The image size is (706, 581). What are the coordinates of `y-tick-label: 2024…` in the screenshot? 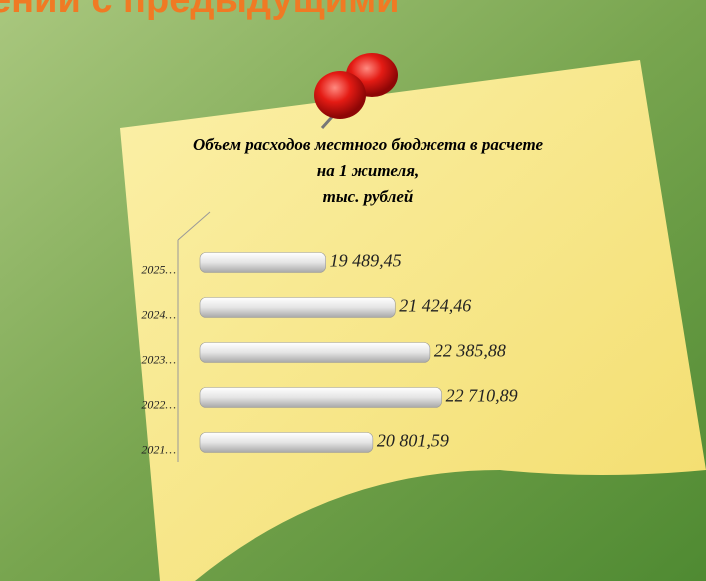 It's located at (158, 314).